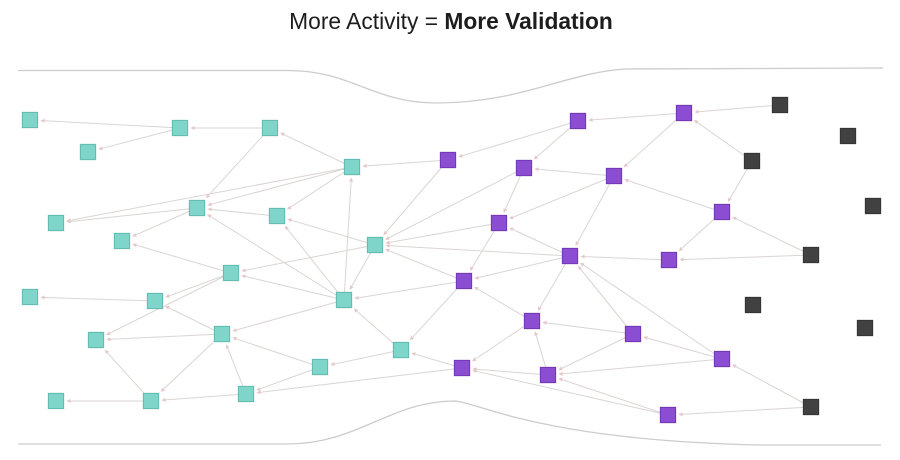 The width and height of the screenshot is (900, 460). Describe the element at coordinates (451, 21) in the screenshot. I see `svg-text:More Activity = More Validatio: More Activity = More Validation` at that location.